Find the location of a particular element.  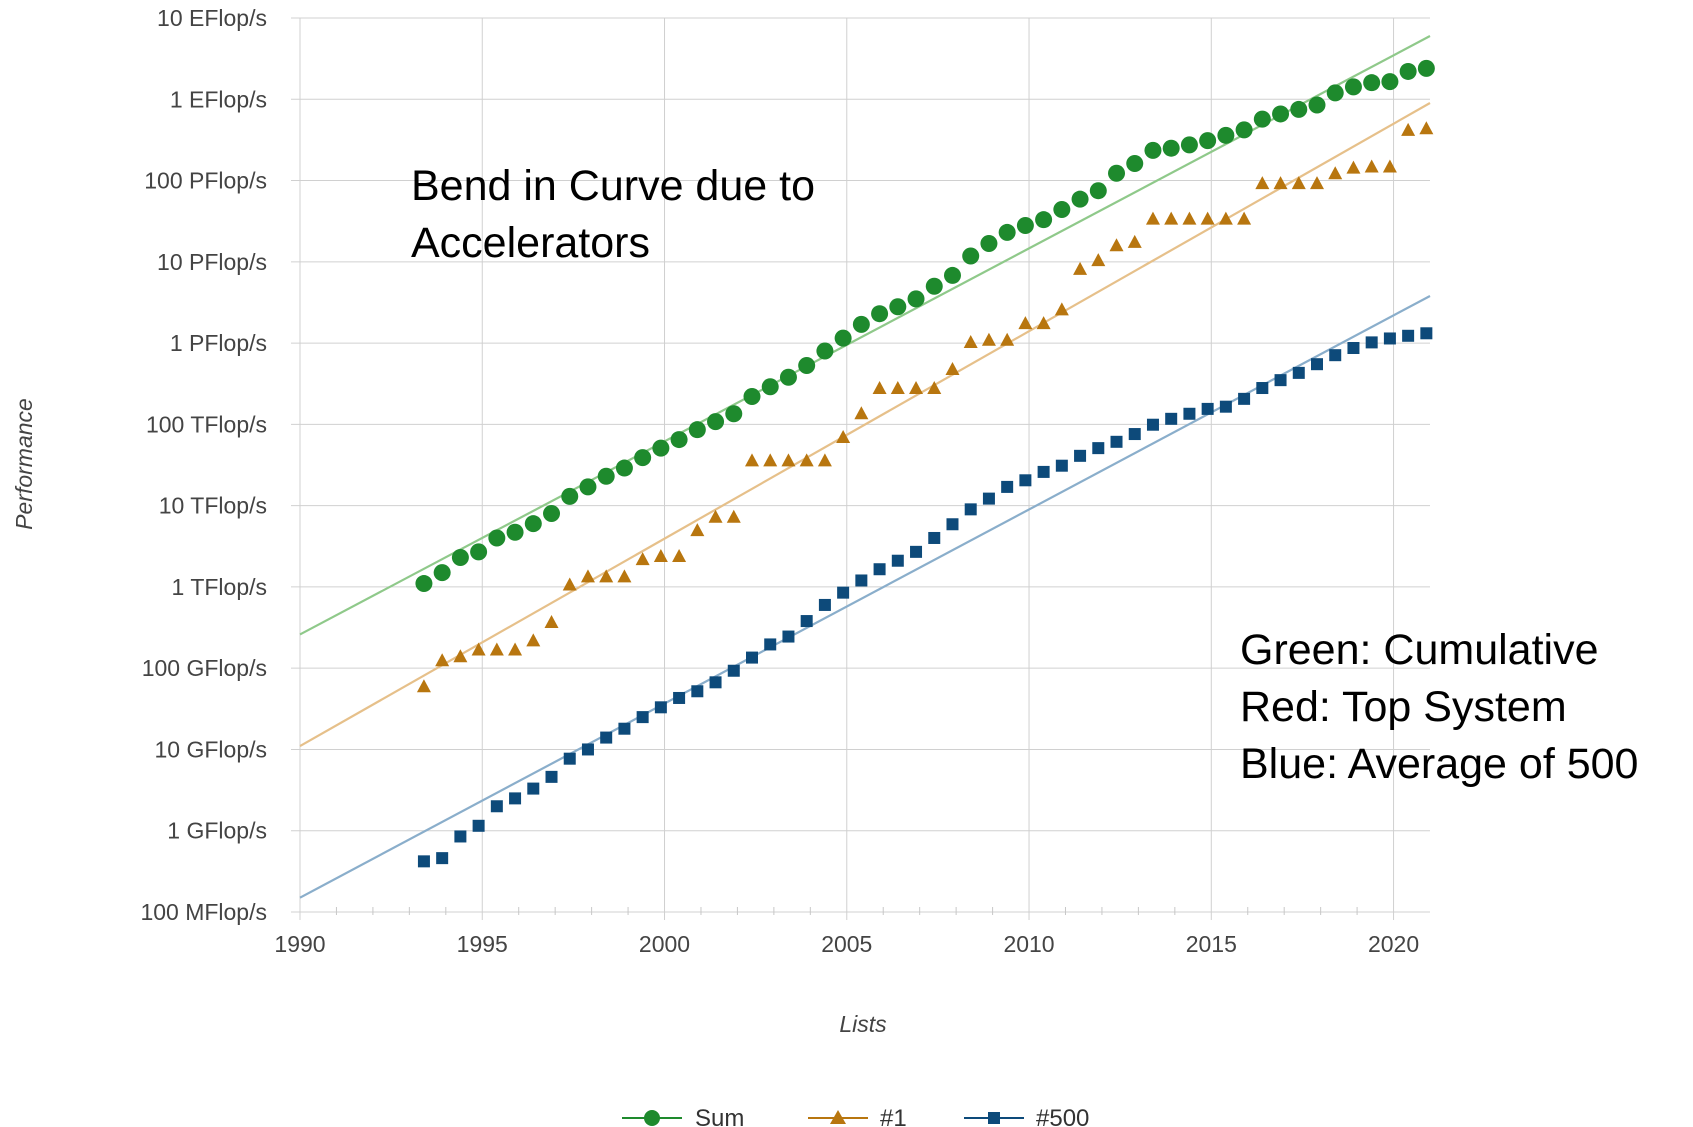

legend-marker-sum is located at coordinates (652, 1118).